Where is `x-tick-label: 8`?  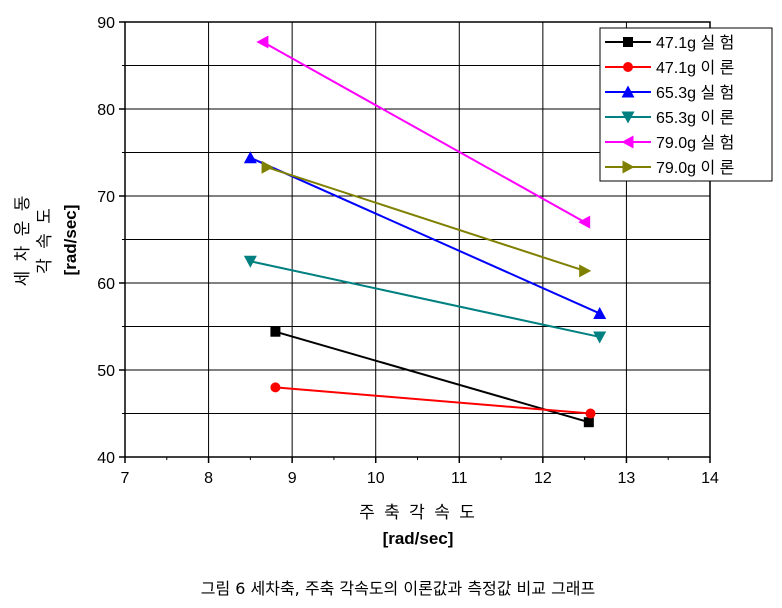 x-tick-label: 8 is located at coordinates (208, 478).